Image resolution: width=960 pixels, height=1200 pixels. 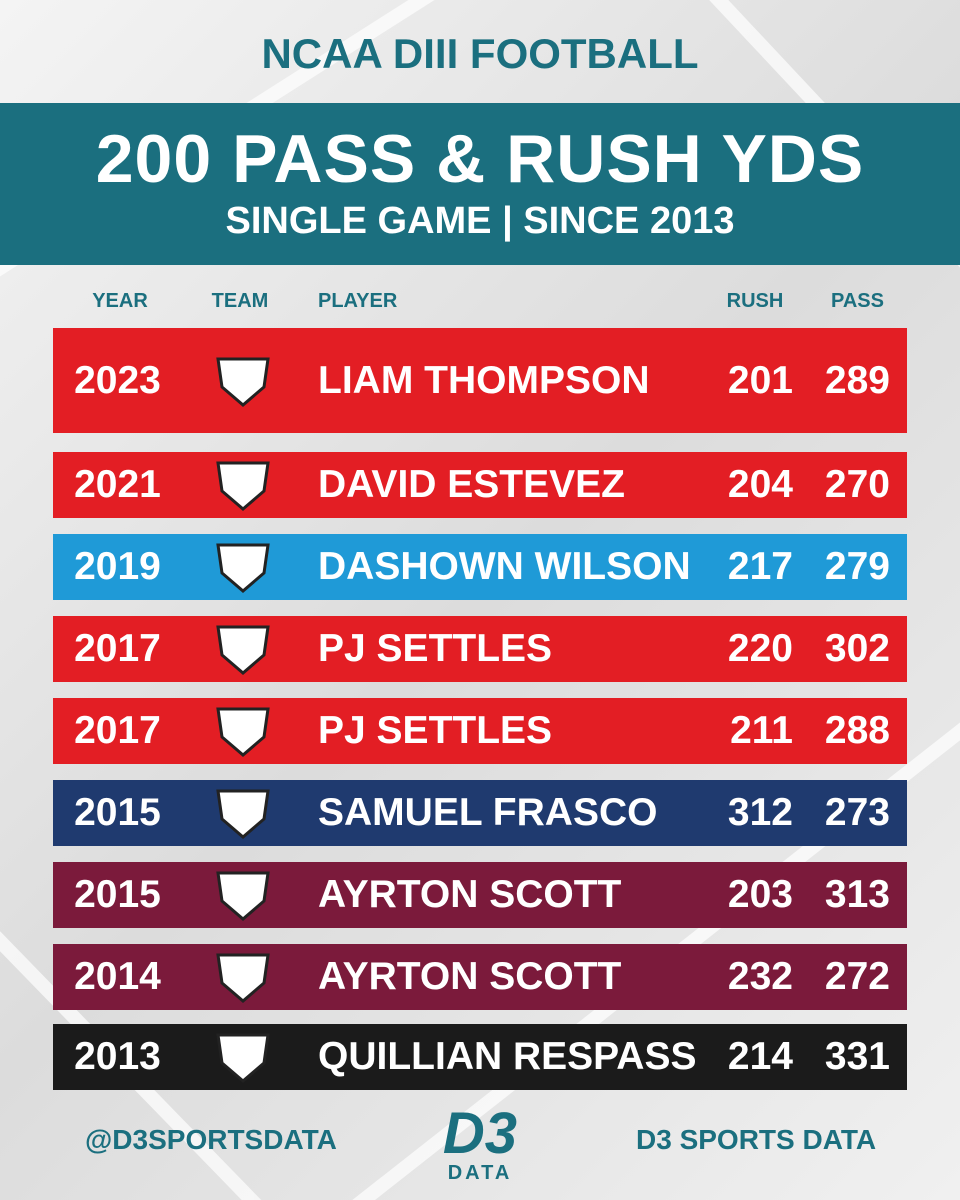 I want to click on pass: 272, so click(x=857, y=976).